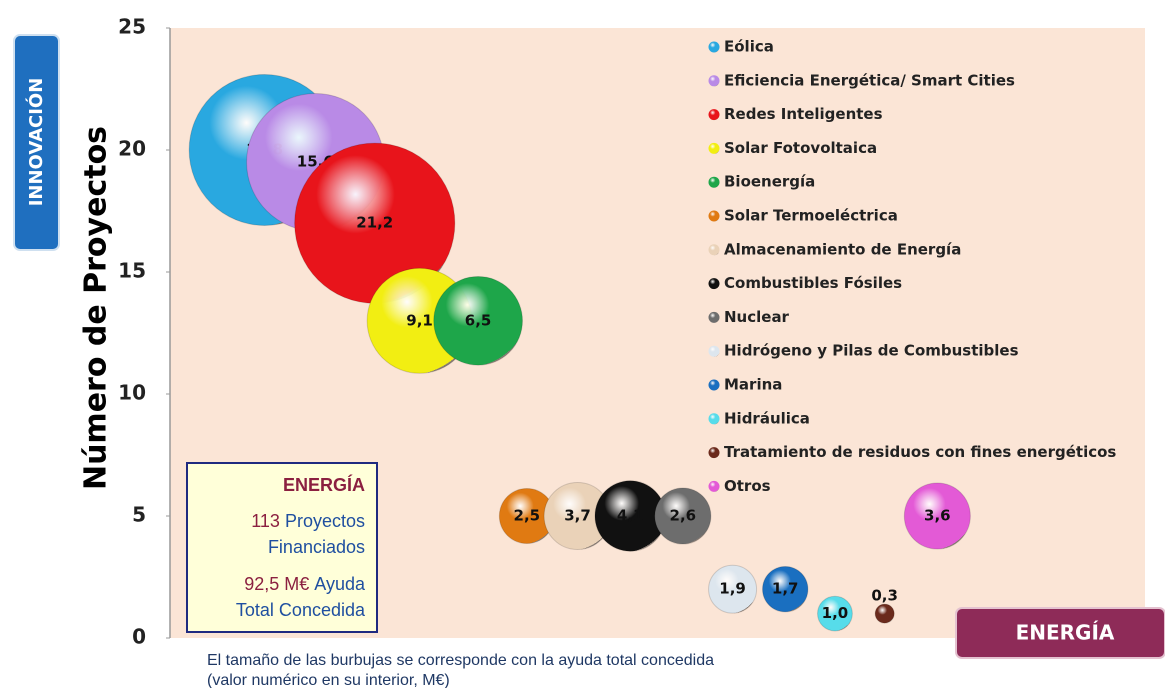 The image size is (1165, 692). What do you see at coordinates (1065, 633) in the screenshot?
I see `corner-tag: ENERGÍA` at bounding box center [1065, 633].